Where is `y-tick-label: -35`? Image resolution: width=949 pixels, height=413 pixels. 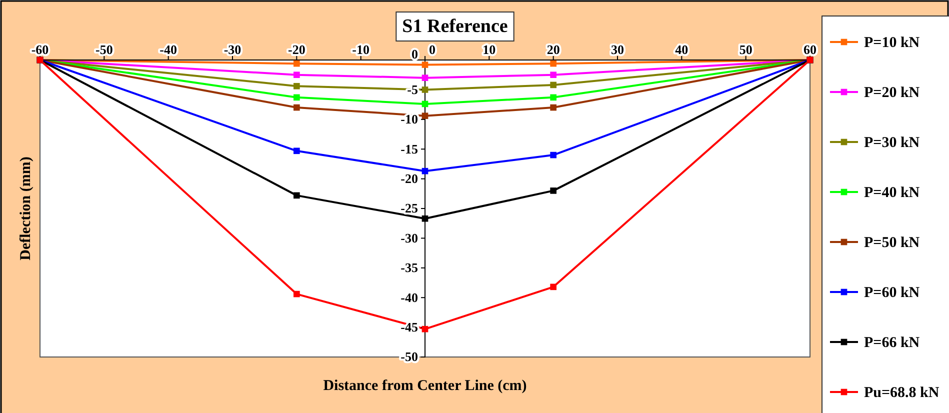 y-tick-label: -35 is located at coordinates (409, 268).